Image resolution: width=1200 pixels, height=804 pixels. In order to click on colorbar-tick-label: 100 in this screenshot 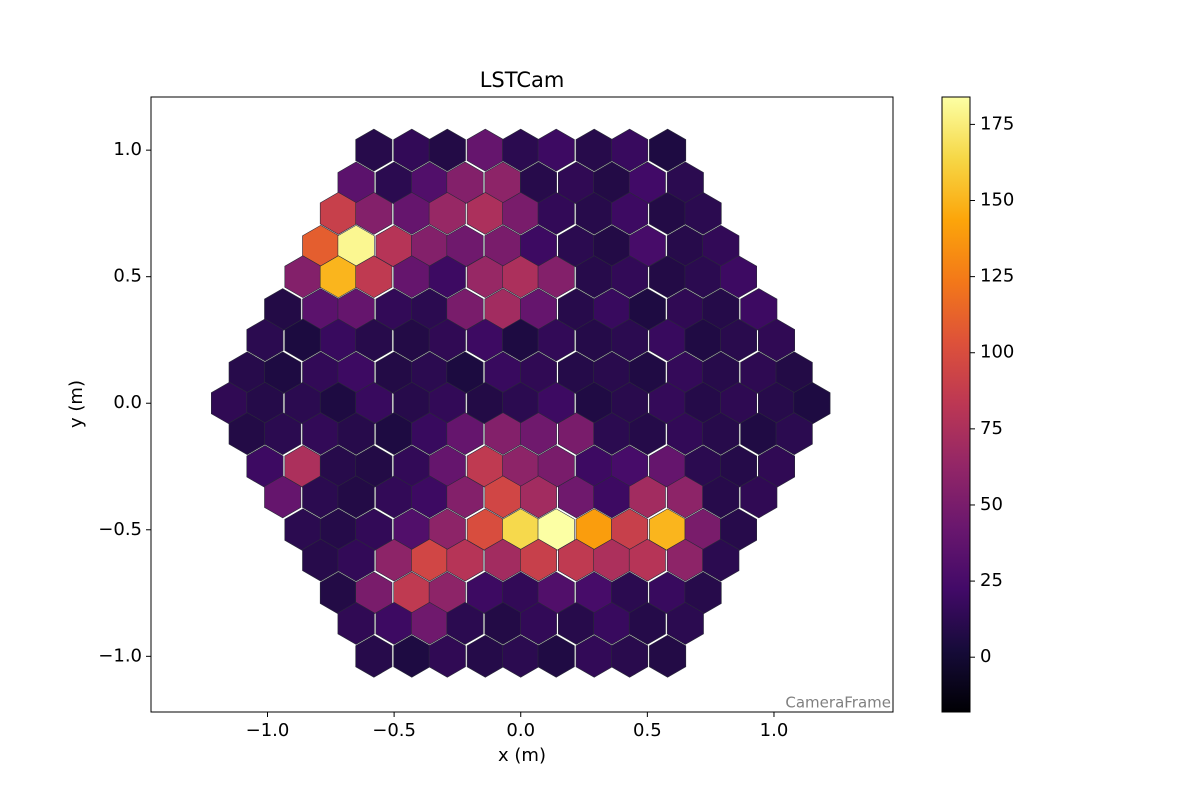, I will do `click(997, 352)`.